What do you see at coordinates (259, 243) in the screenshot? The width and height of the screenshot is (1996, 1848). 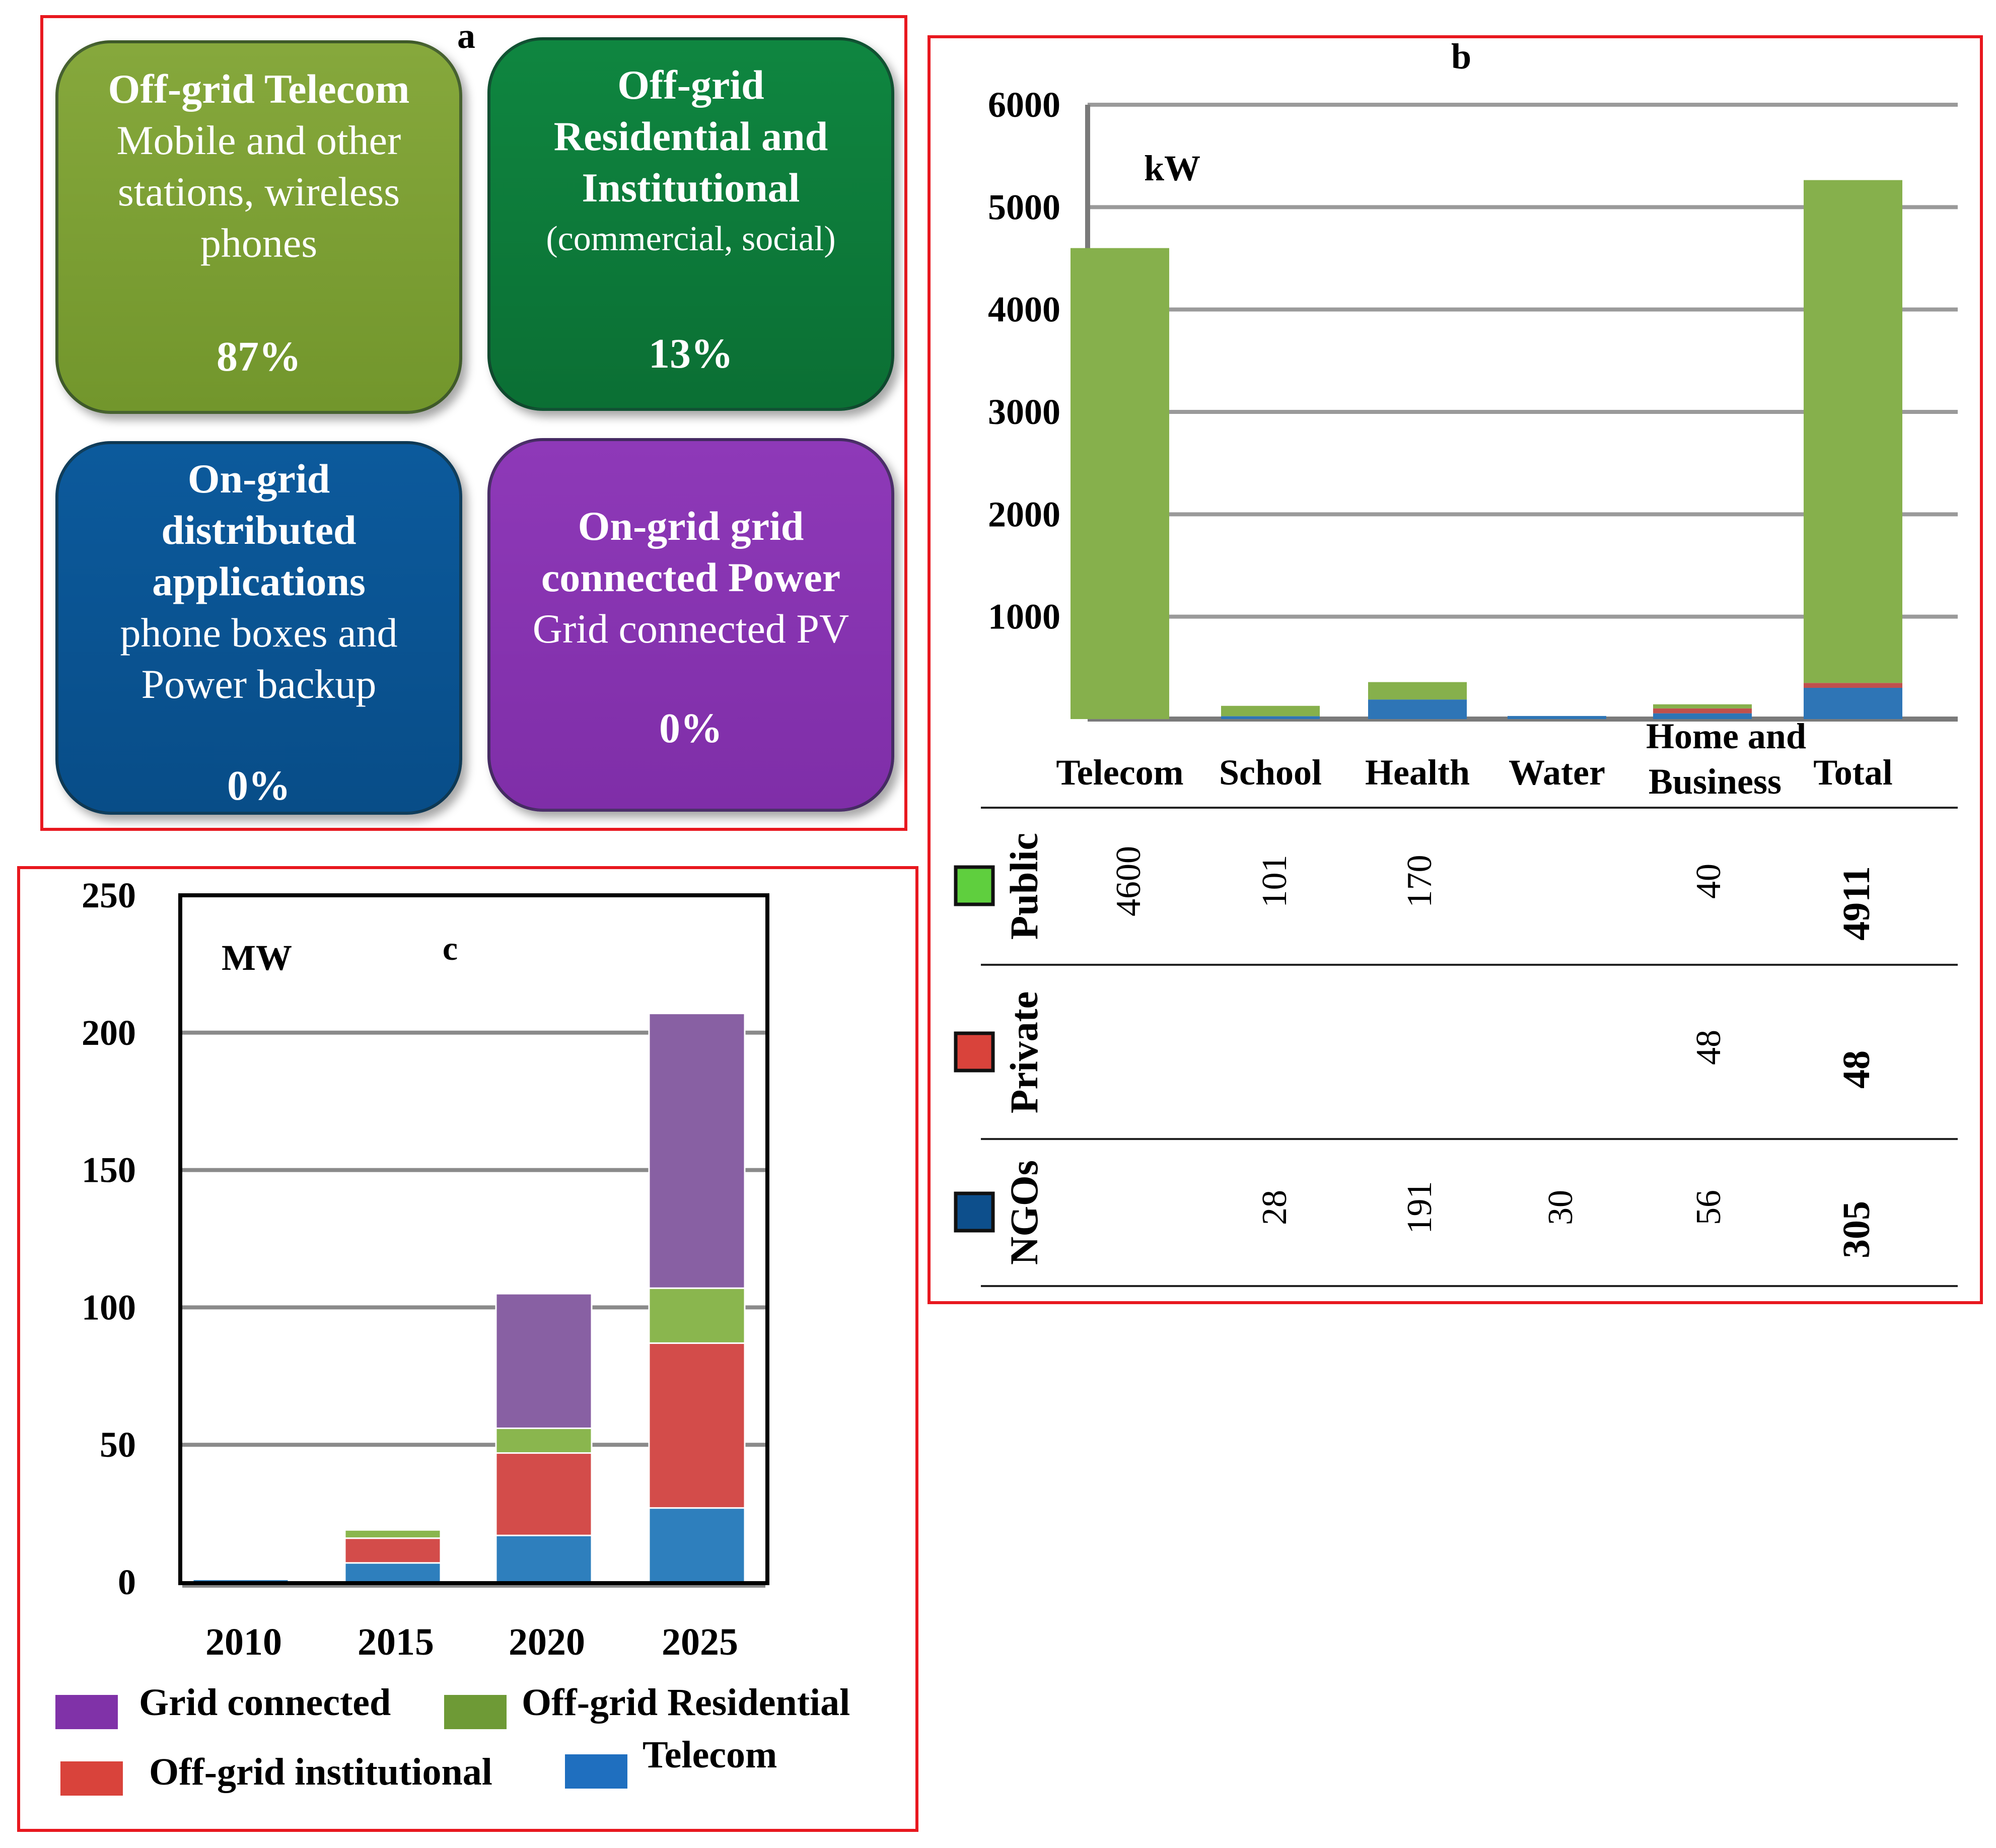 I see `tile-text: phones` at bounding box center [259, 243].